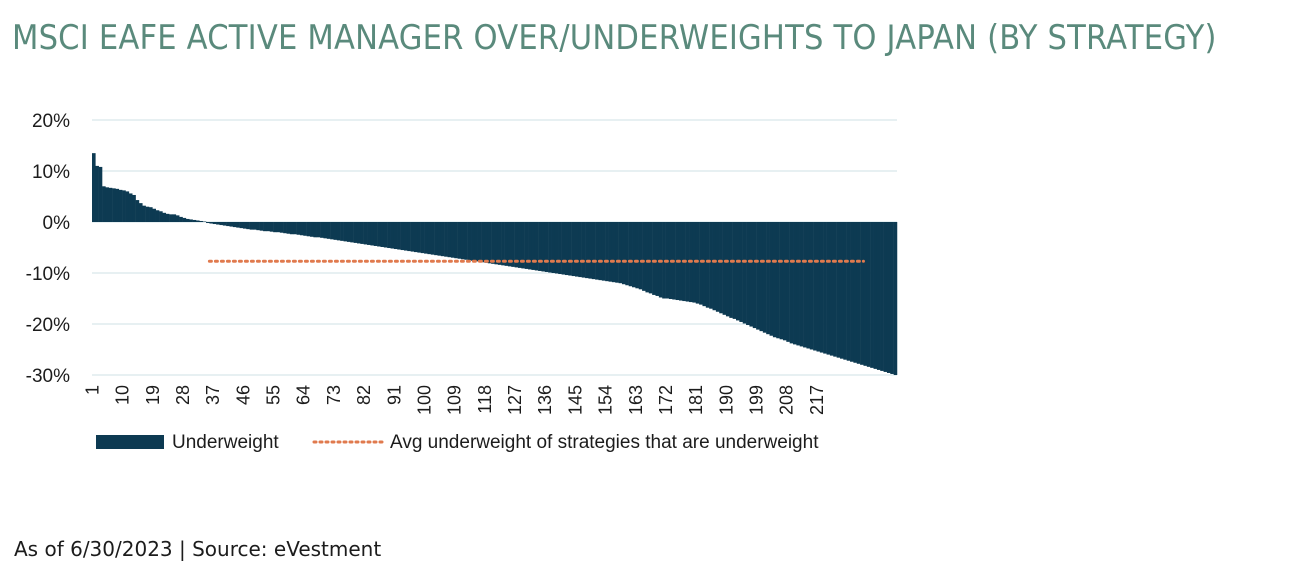  Describe the element at coordinates (364, 395) in the screenshot. I see `x-tick-label: 82` at that location.